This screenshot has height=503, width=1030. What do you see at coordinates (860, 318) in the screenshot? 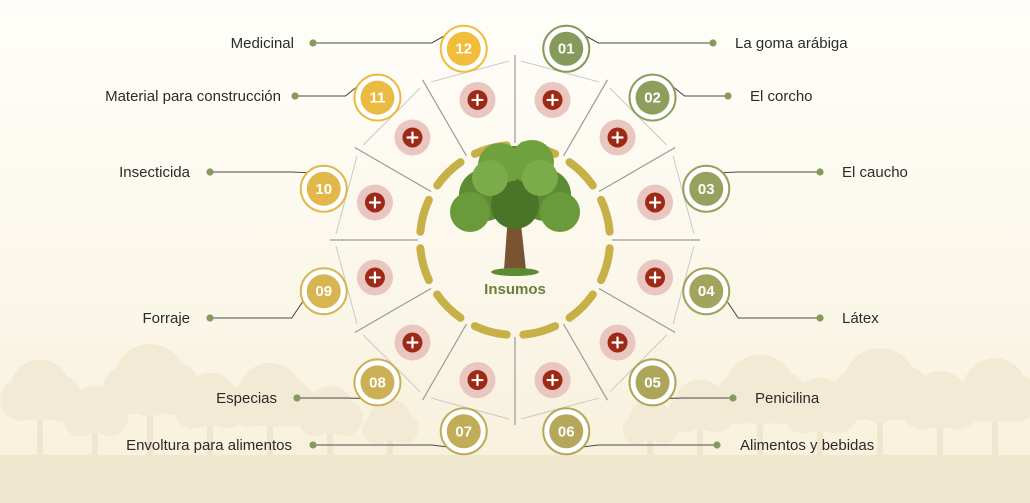
I see `item-label-04: Látex` at bounding box center [860, 318].